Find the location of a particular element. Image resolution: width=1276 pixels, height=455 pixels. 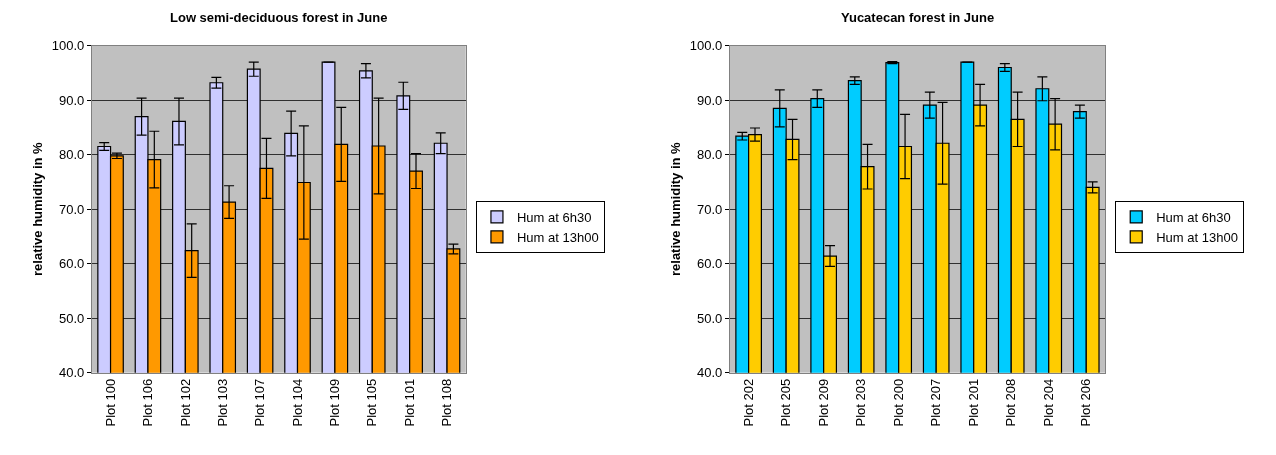

x-tick-label: Plot 205 is located at coordinates (786, 402).